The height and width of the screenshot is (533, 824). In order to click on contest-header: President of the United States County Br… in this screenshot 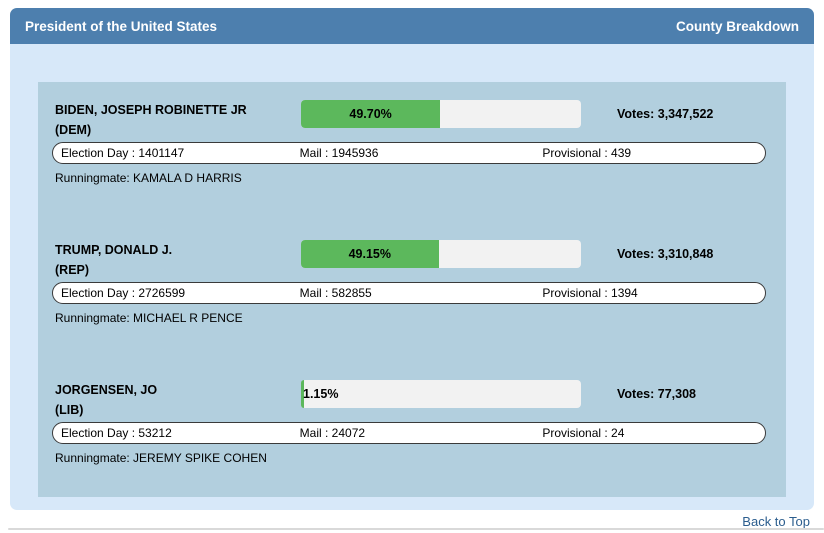, I will do `click(412, 26)`.